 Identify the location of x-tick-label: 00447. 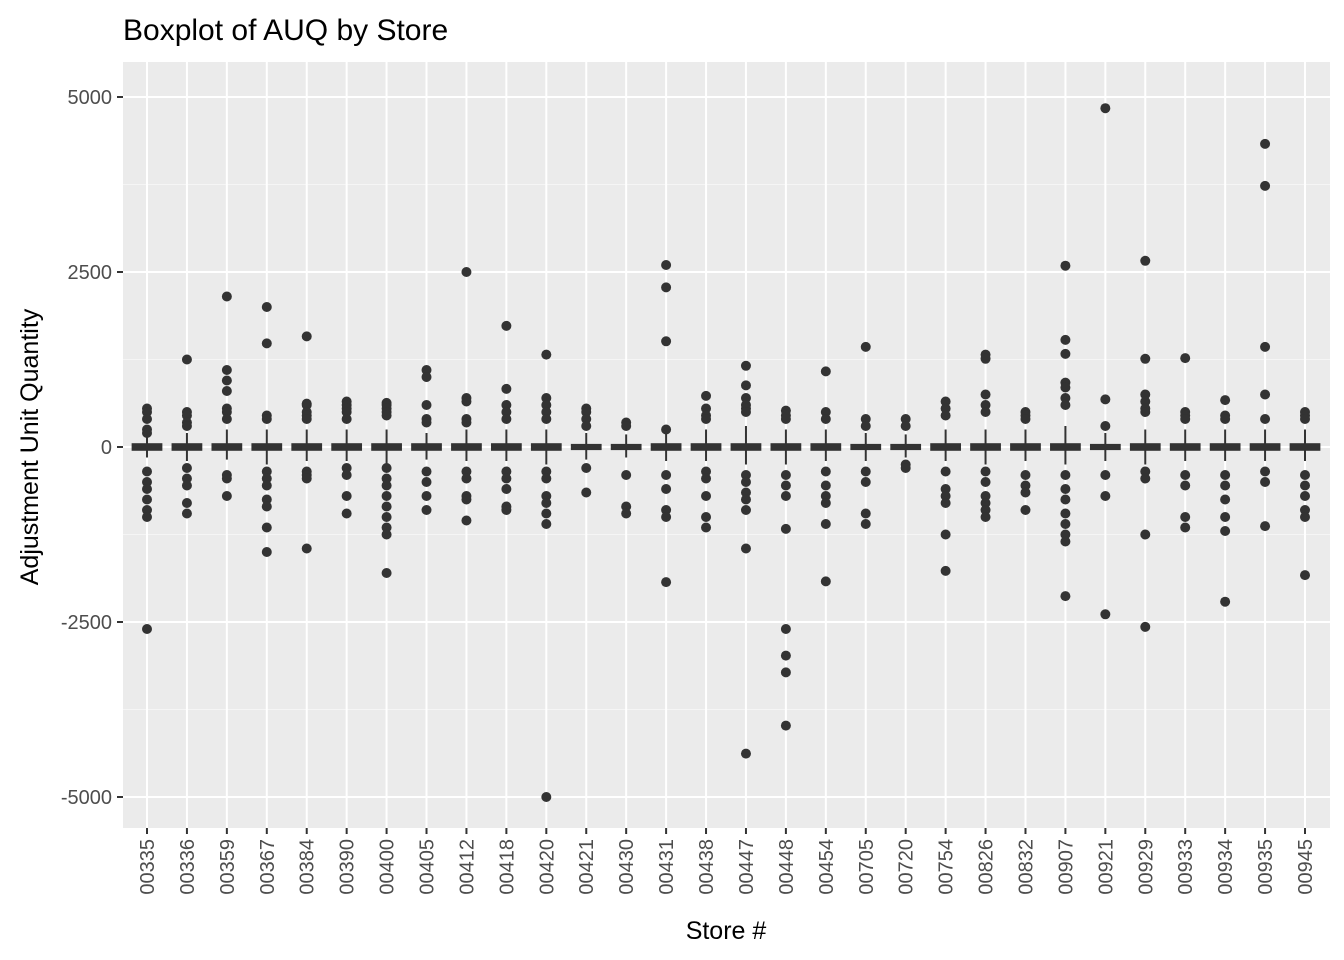
(747, 867).